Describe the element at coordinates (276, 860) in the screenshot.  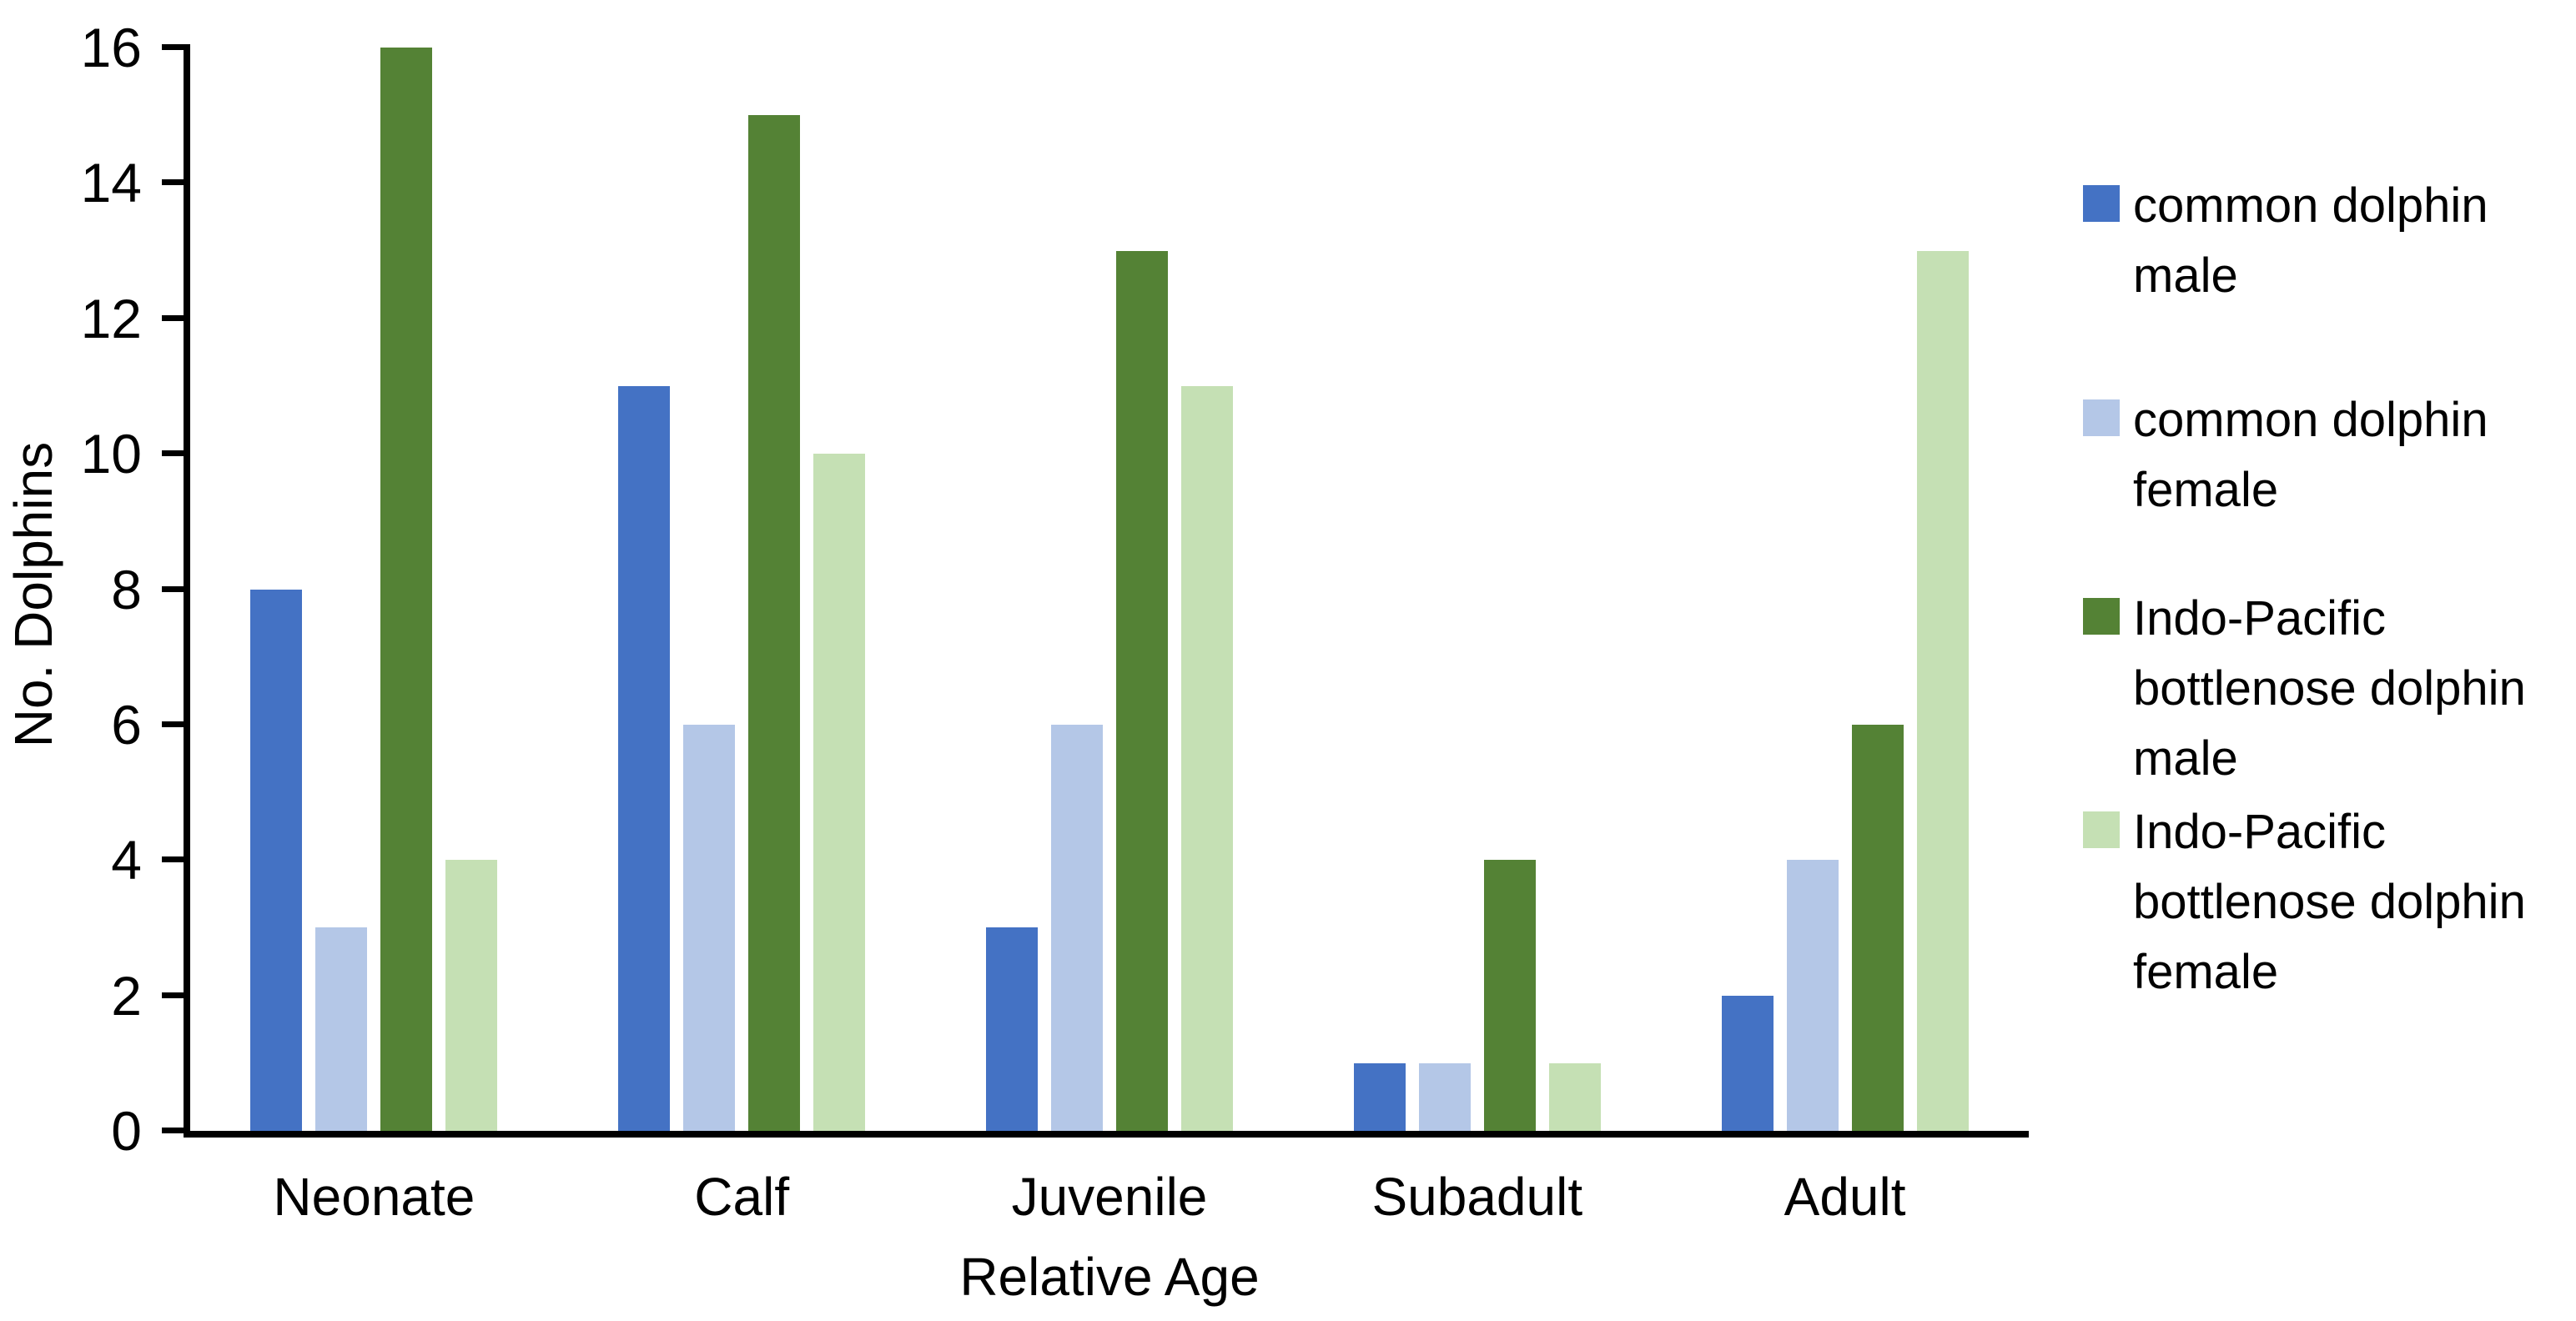
I see `bar-common-dolphin-male-neonate` at that location.